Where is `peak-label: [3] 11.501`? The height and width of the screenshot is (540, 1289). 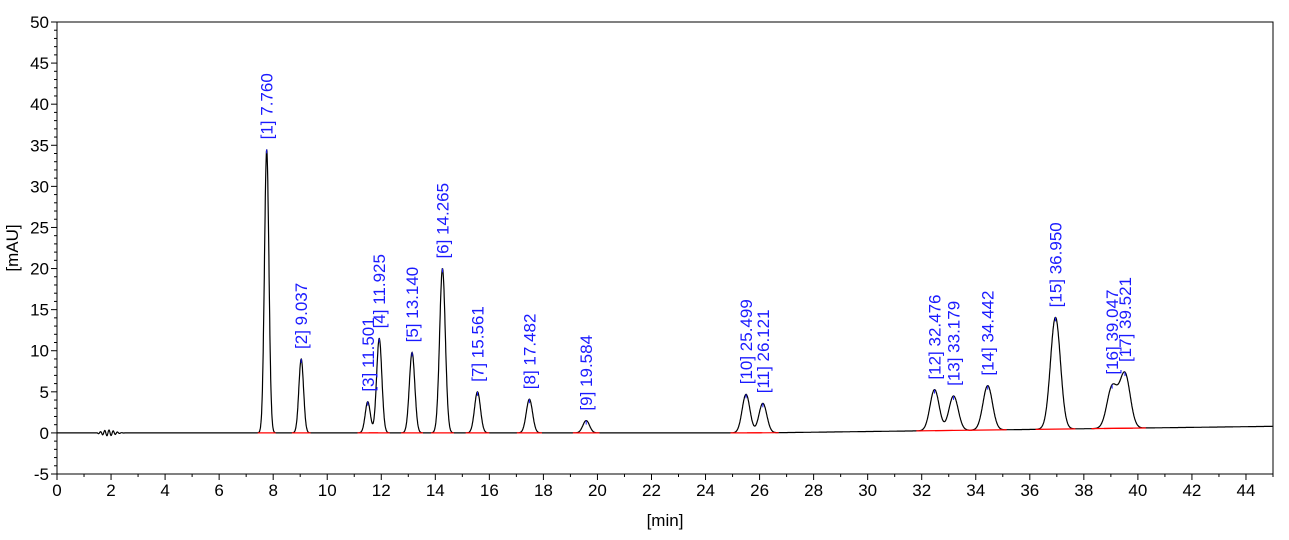 peak-label: [3] 11.501 is located at coordinates (368, 354).